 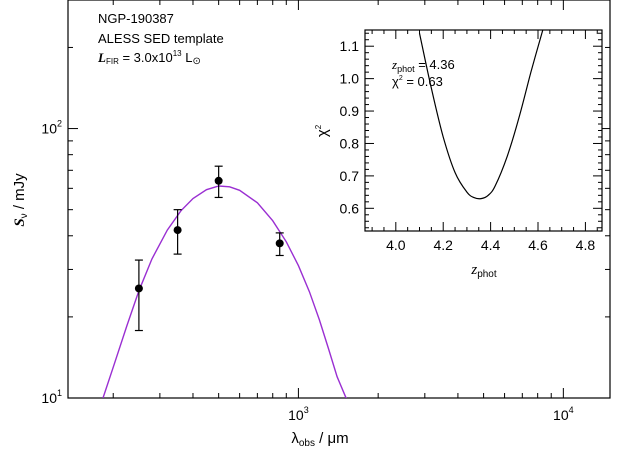 I want to click on x-tick-label: 10⁴, so click(x=563, y=414).